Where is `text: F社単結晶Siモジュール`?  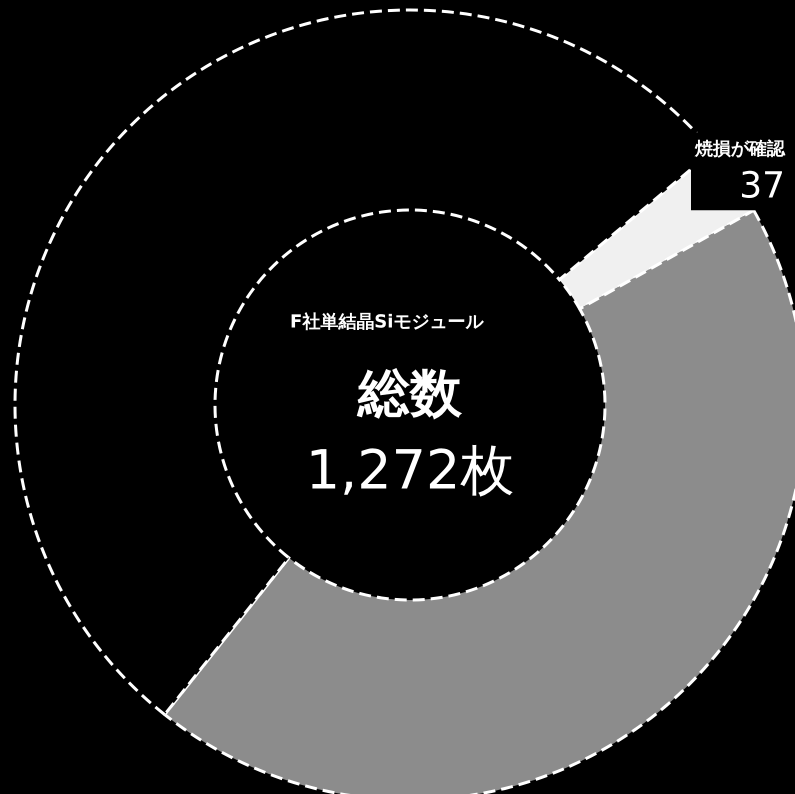
text: F社単結晶Siモジュール is located at coordinates (387, 322).